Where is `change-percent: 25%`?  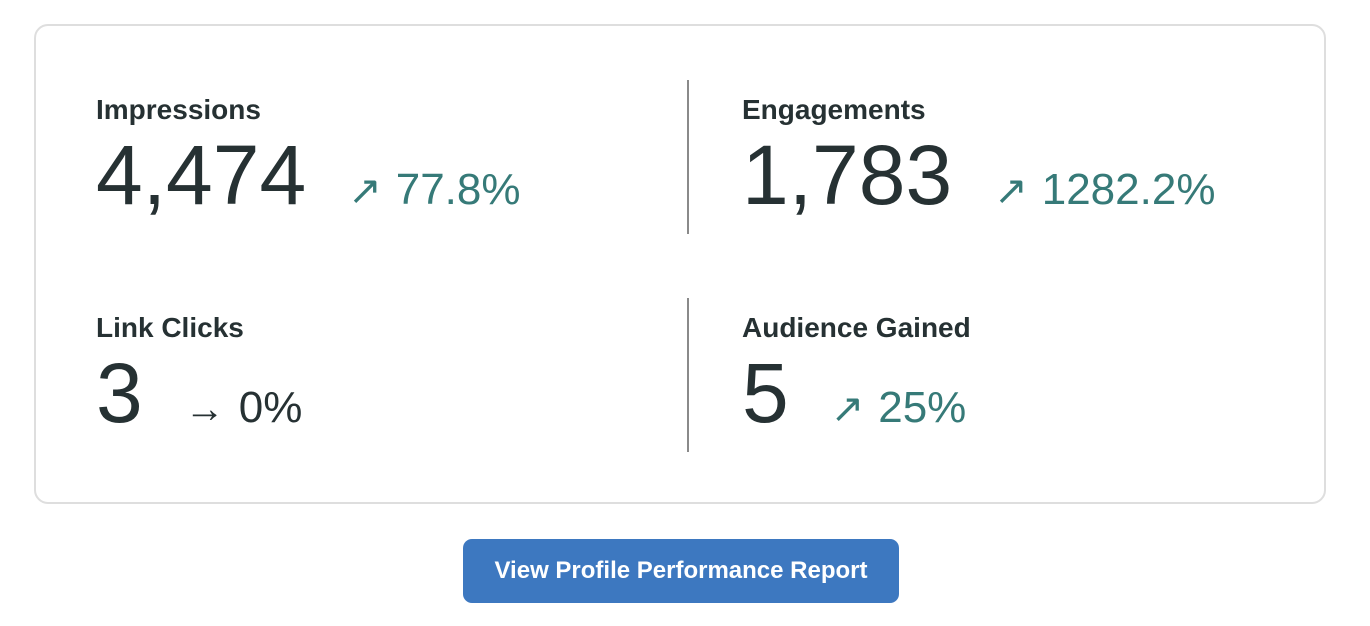
change-percent: 25% is located at coordinates (922, 407).